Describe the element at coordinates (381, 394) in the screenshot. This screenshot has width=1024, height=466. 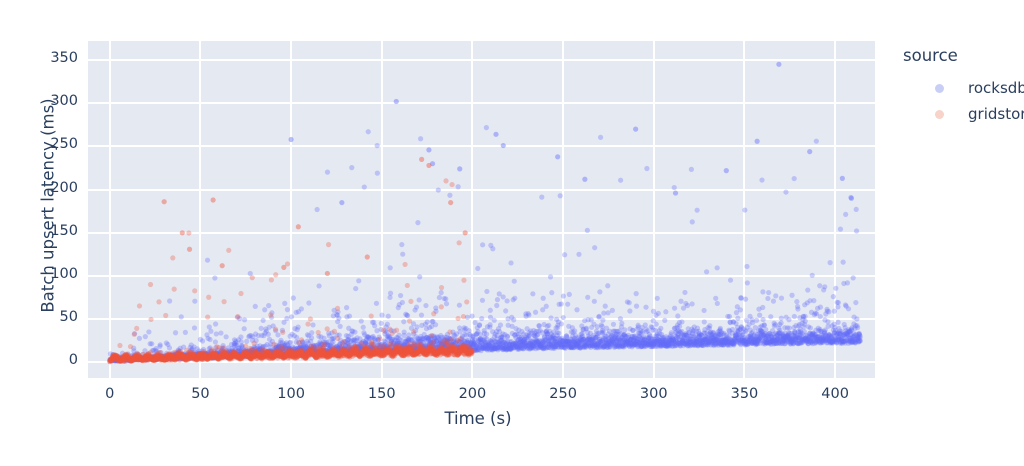
I see `x-tick-label: 150` at that location.